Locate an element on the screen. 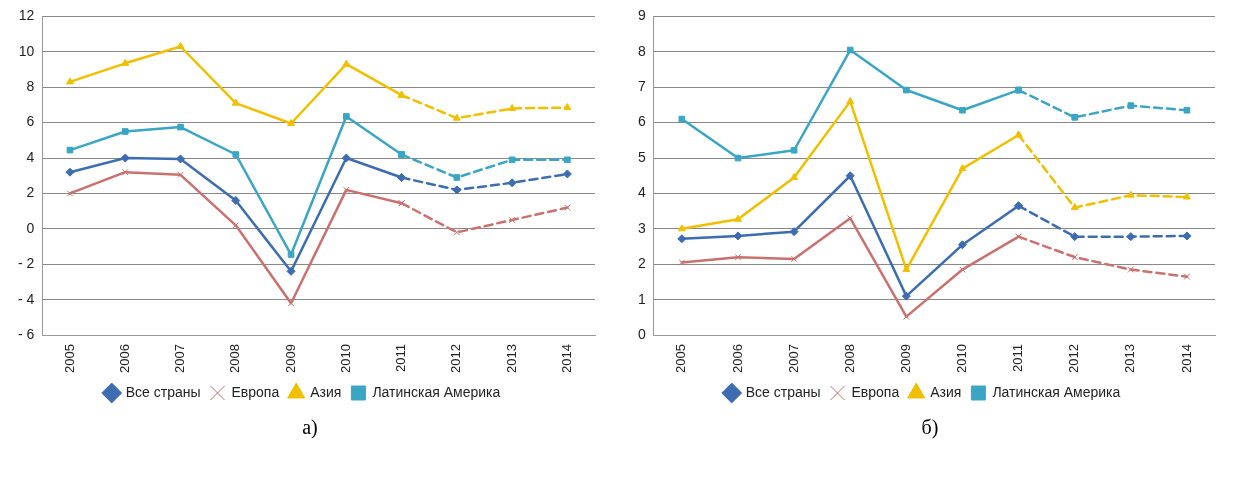  y-tick-label: - 2 is located at coordinates (26, 263).